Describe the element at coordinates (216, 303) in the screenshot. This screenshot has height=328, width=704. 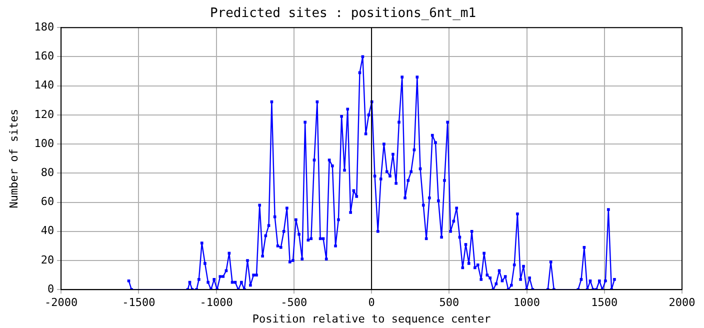
I see `x-tick-label: -1000` at that location.